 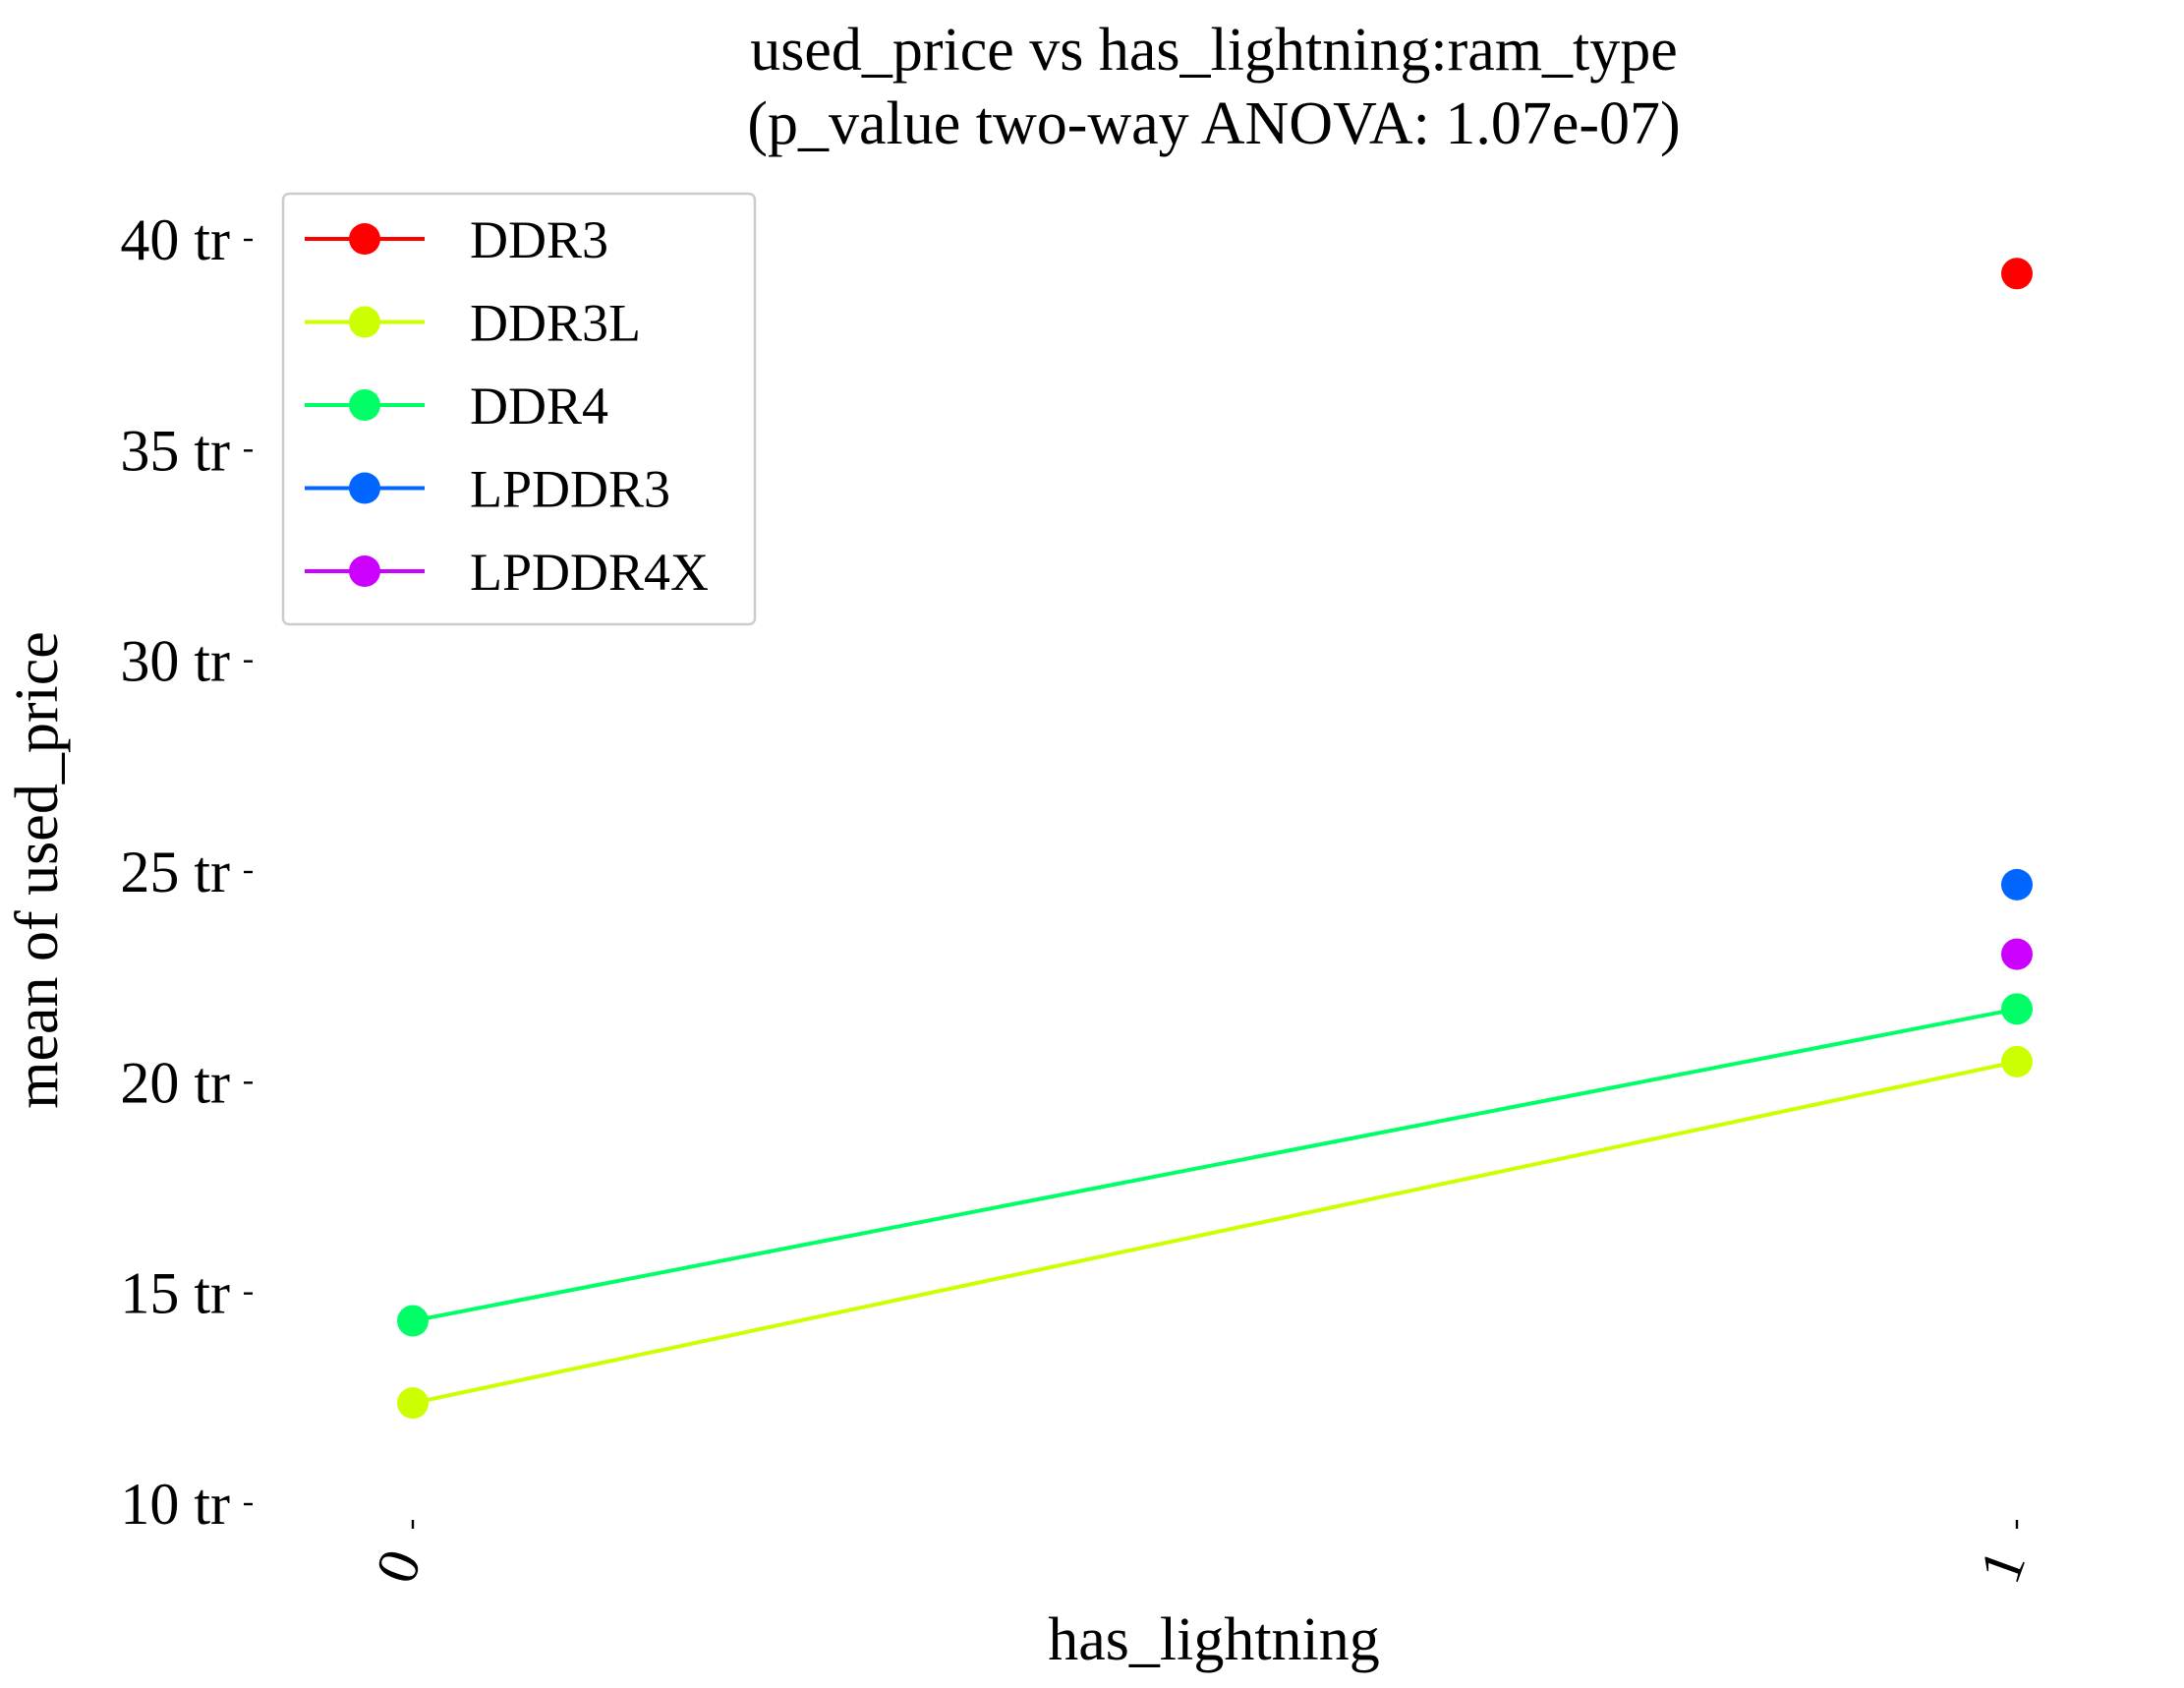 What do you see at coordinates (2002, 1567) in the screenshot?
I see `x-tick-label-1: 1` at bounding box center [2002, 1567].